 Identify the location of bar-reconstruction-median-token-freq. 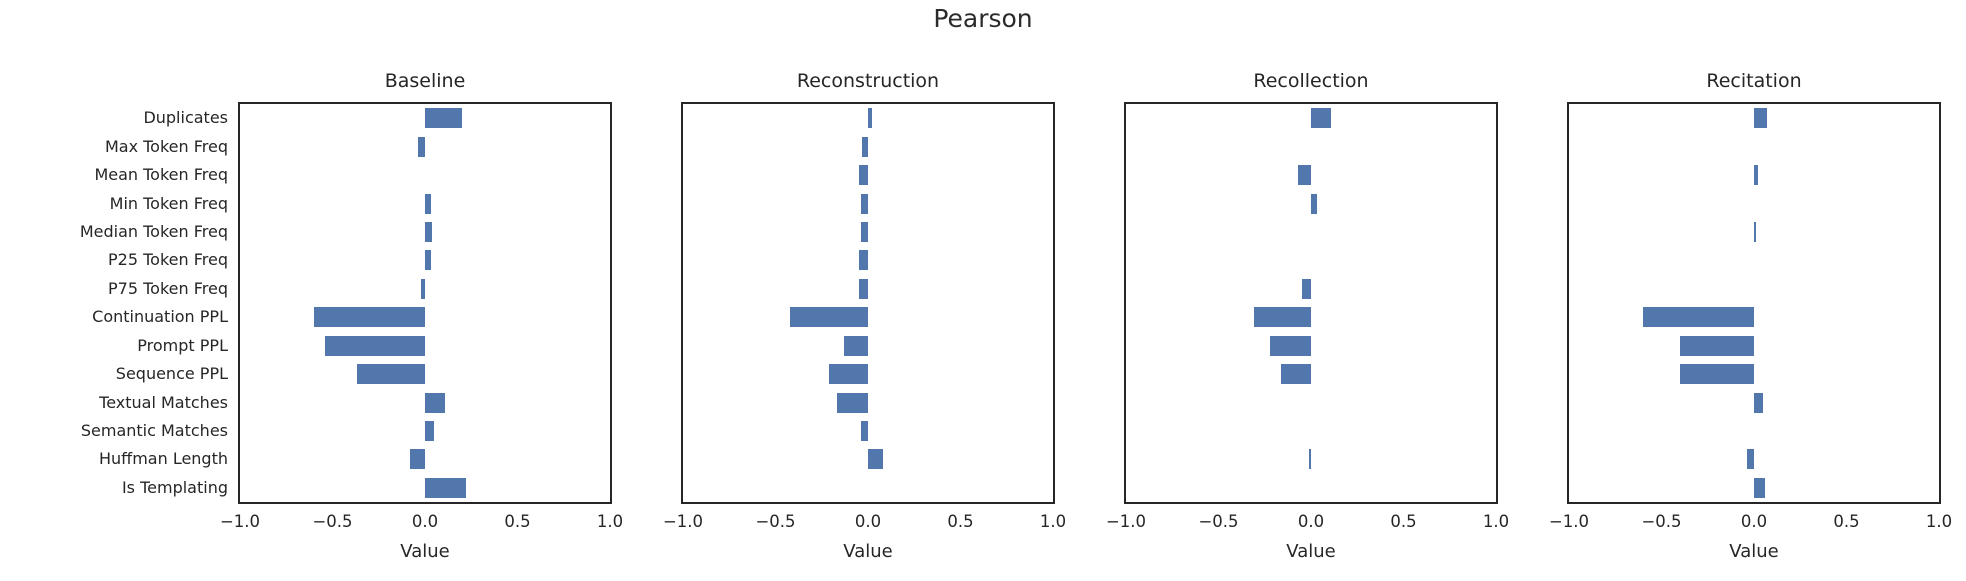
(864, 231).